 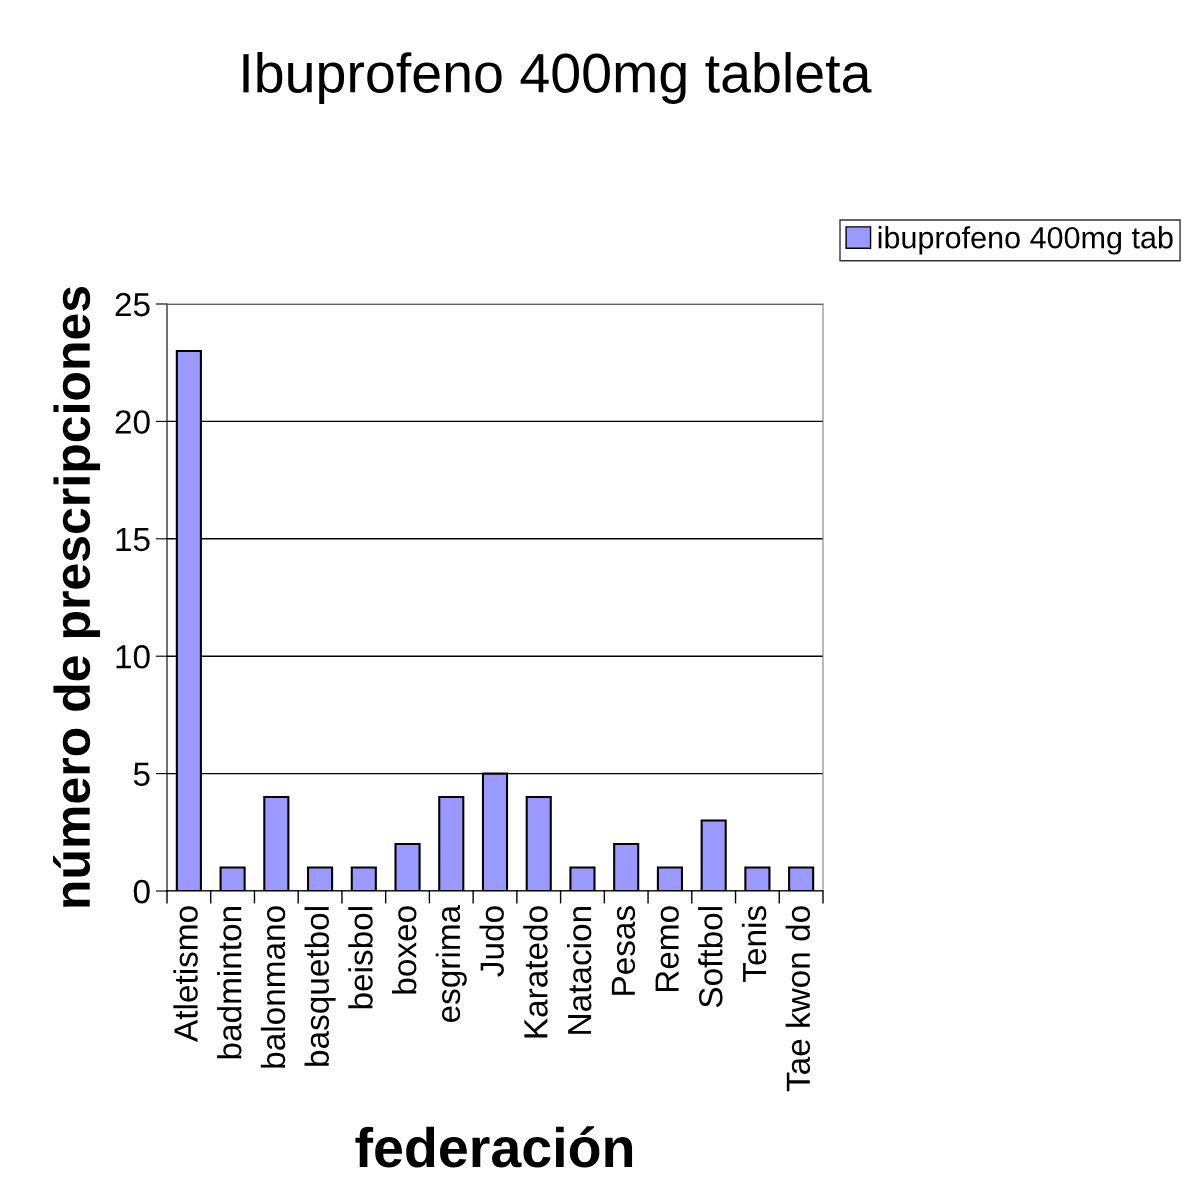 What do you see at coordinates (185, 974) in the screenshot?
I see `x-tick-label: Atletismo` at bounding box center [185, 974].